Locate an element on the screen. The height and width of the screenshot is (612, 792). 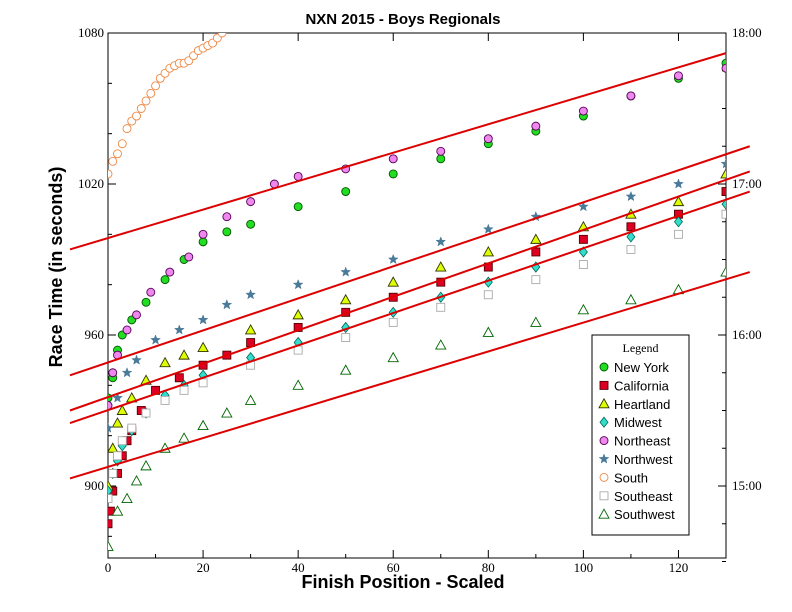
y-tick-label: 900 is located at coordinates (95, 485).